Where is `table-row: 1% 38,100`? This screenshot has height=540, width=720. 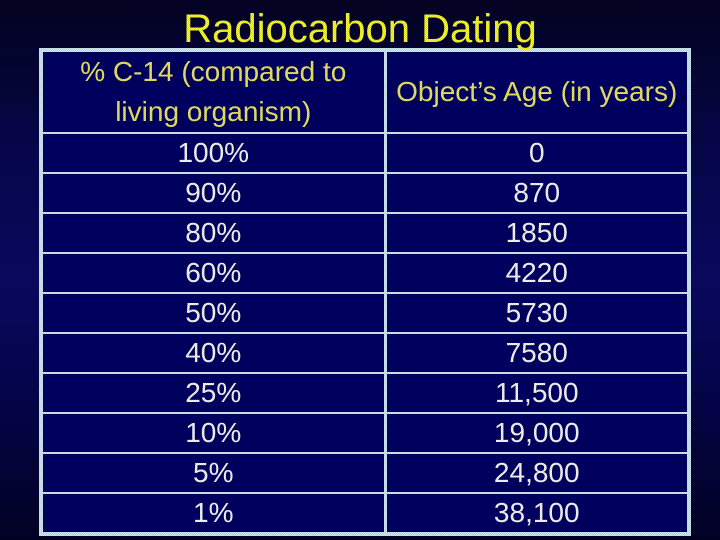 table-row: 1% 38,100 is located at coordinates (365, 513).